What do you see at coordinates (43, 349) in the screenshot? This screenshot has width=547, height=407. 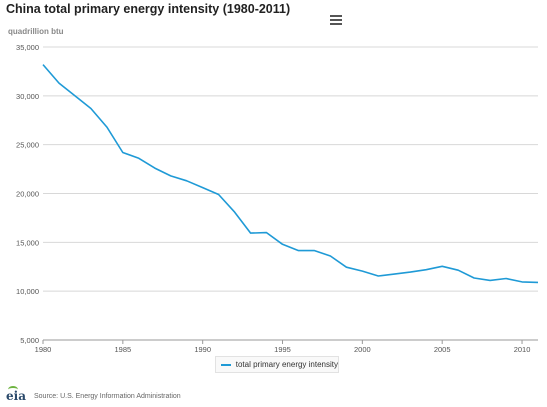 I see `x-tick-label: 1980` at bounding box center [43, 349].